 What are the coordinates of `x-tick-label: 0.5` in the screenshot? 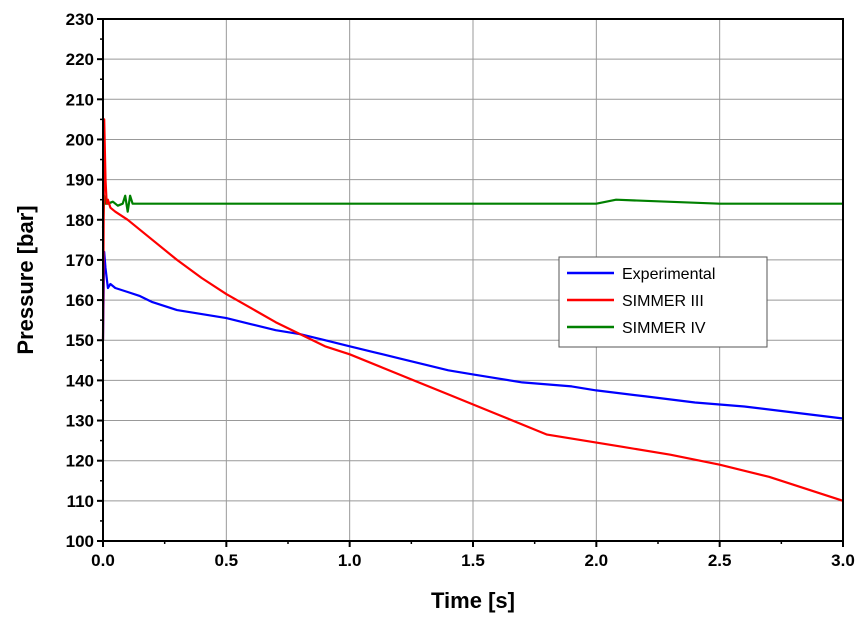 It's located at (227, 560).